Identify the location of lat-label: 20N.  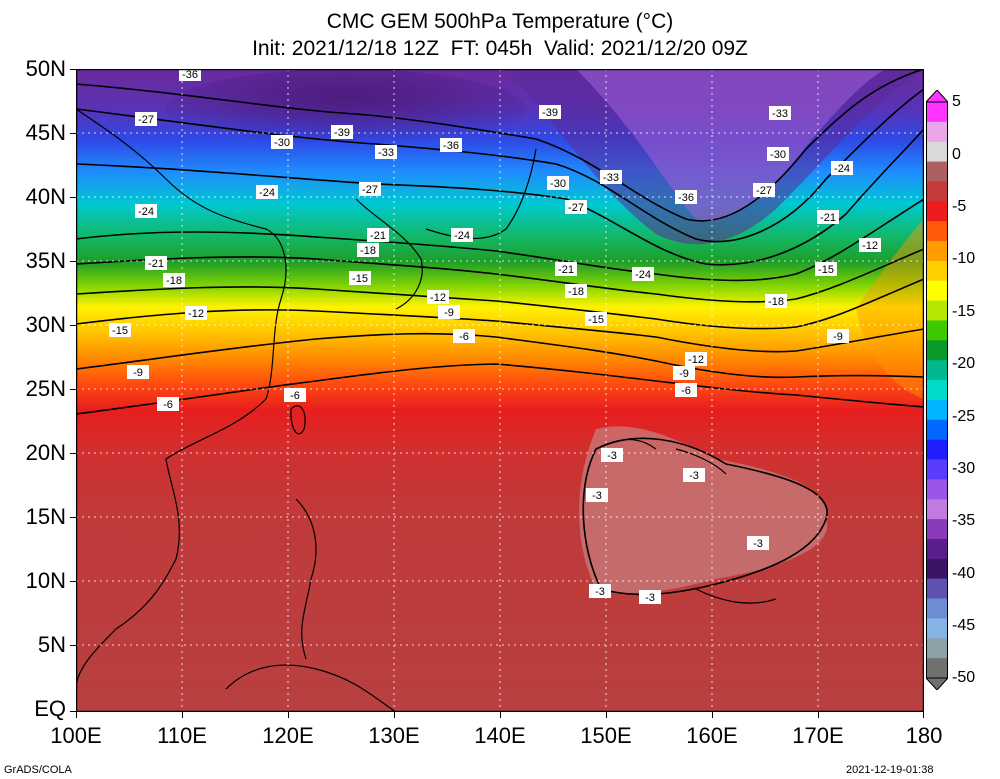
(45, 452).